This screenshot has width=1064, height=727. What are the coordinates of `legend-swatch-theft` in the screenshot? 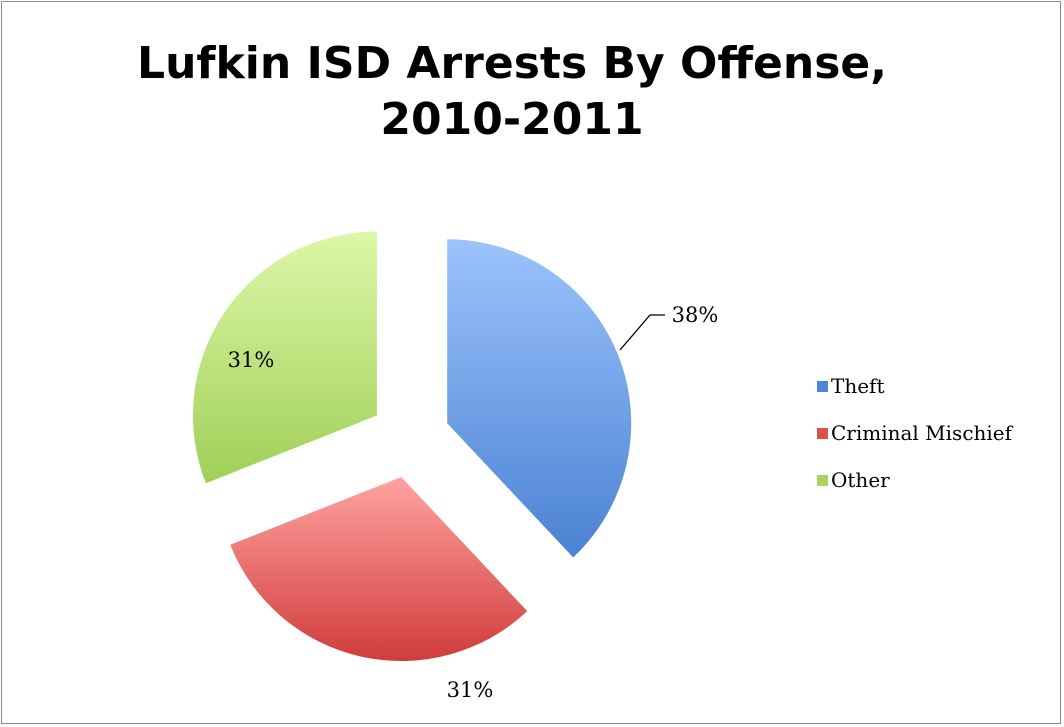 It's located at (822, 386).